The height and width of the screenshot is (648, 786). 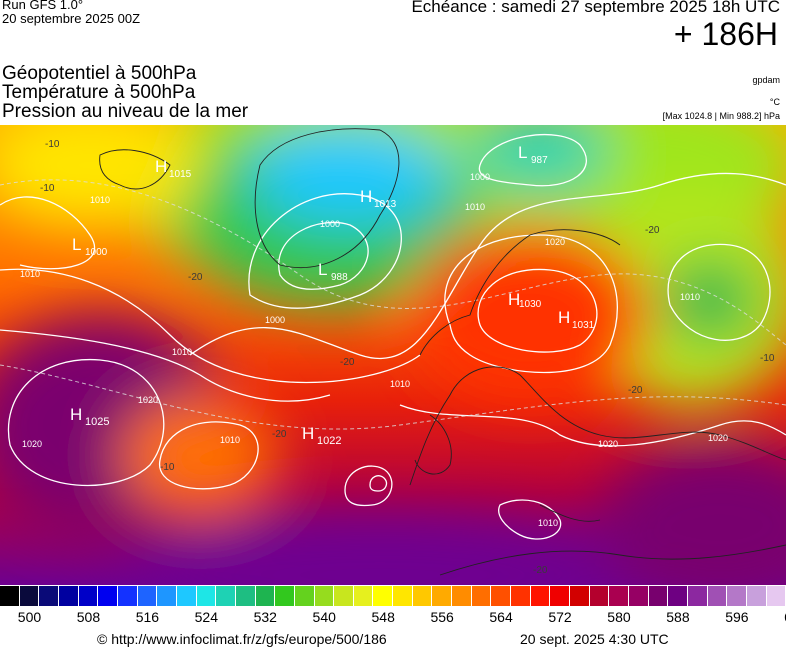 What do you see at coordinates (29, 617) in the screenshot?
I see `color-scale-label: 500` at bounding box center [29, 617].